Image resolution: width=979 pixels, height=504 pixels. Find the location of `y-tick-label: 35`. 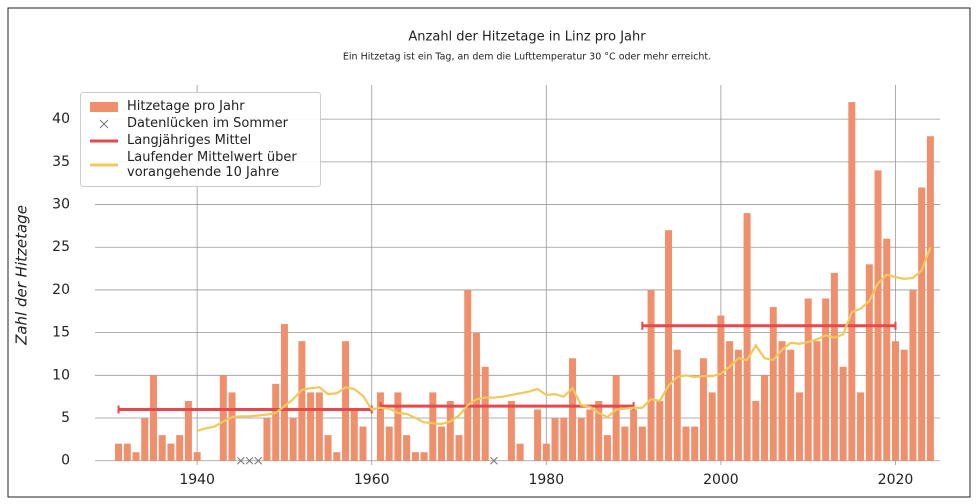

y-tick-label: 35 is located at coordinates (61, 162).